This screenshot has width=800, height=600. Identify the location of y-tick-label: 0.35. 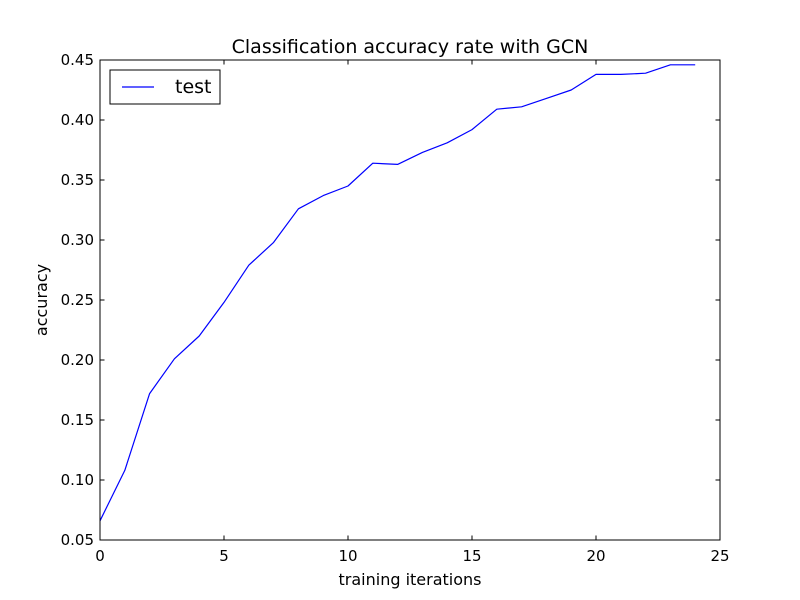
(77, 180).